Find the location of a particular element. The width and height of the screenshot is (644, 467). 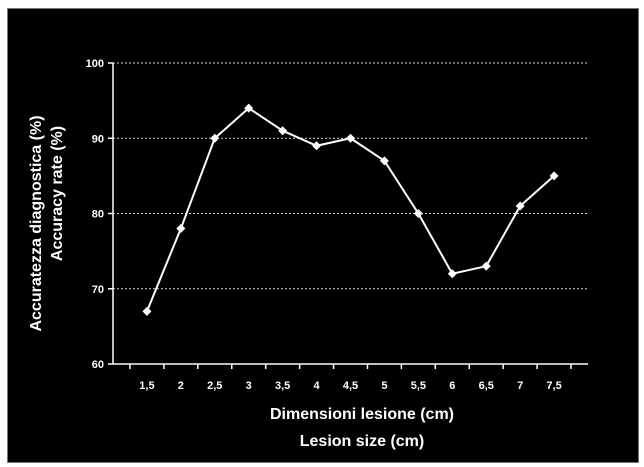

x-axis-title-line-2: Lesion size (cm) is located at coordinates (362, 441).